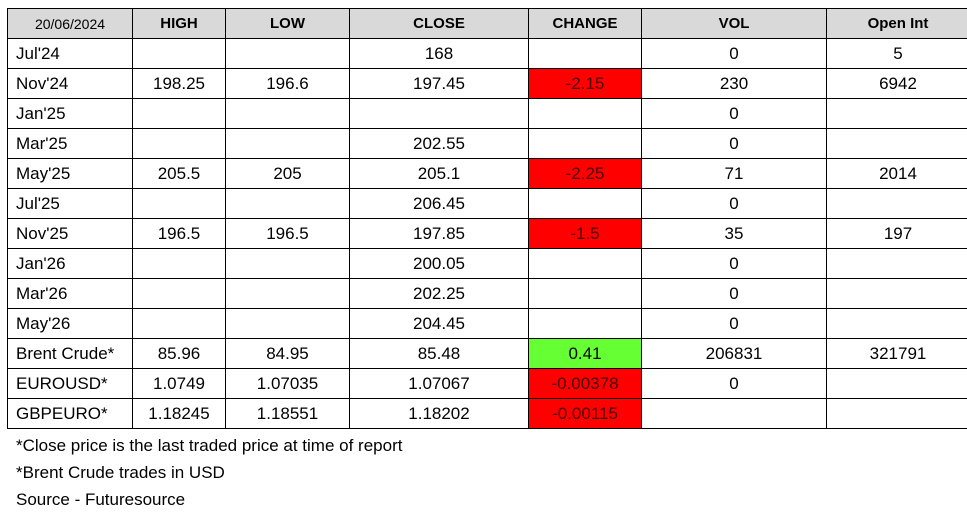  I want to click on close-cell: 1.18202, so click(439, 414).